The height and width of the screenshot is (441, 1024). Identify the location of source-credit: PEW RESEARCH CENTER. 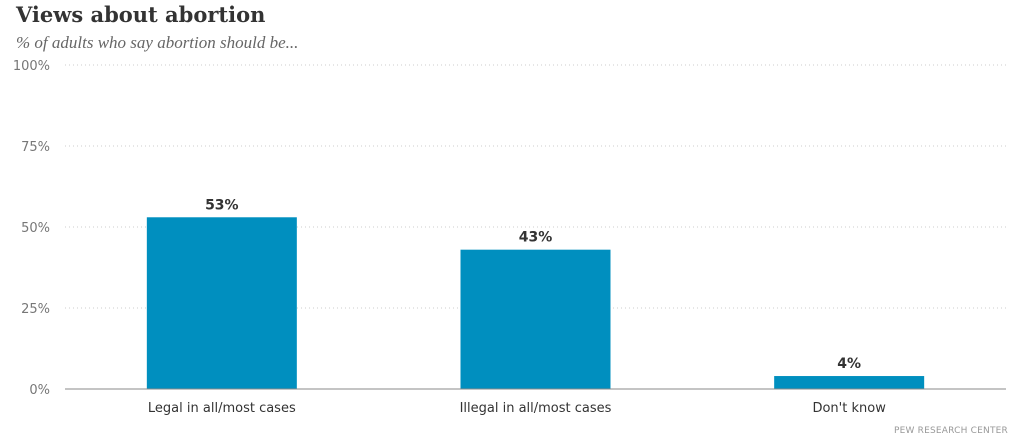
(950, 431).